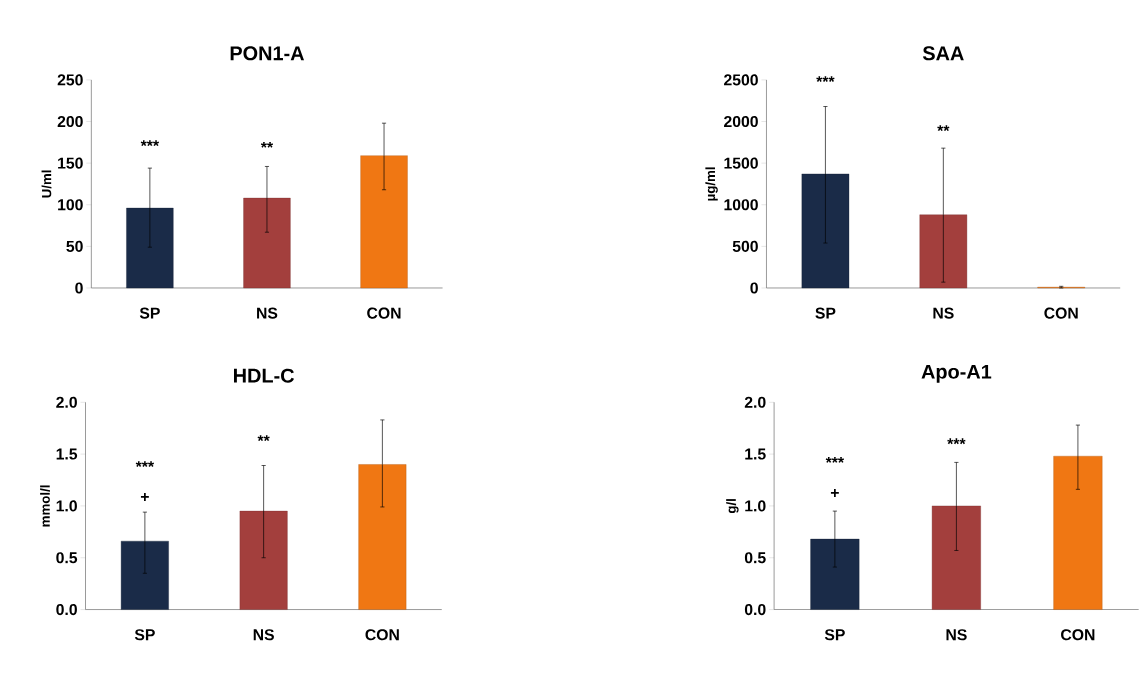 This screenshot has height=680, width=1139. I want to click on chart-title: PON1-A, so click(267, 53).